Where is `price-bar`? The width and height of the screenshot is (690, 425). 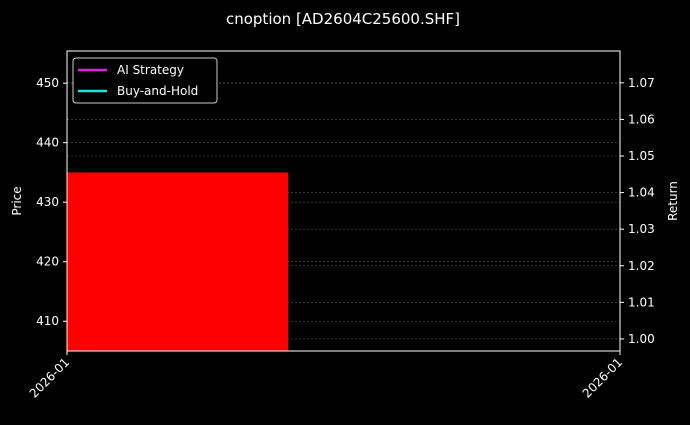 price-bar is located at coordinates (178, 261).